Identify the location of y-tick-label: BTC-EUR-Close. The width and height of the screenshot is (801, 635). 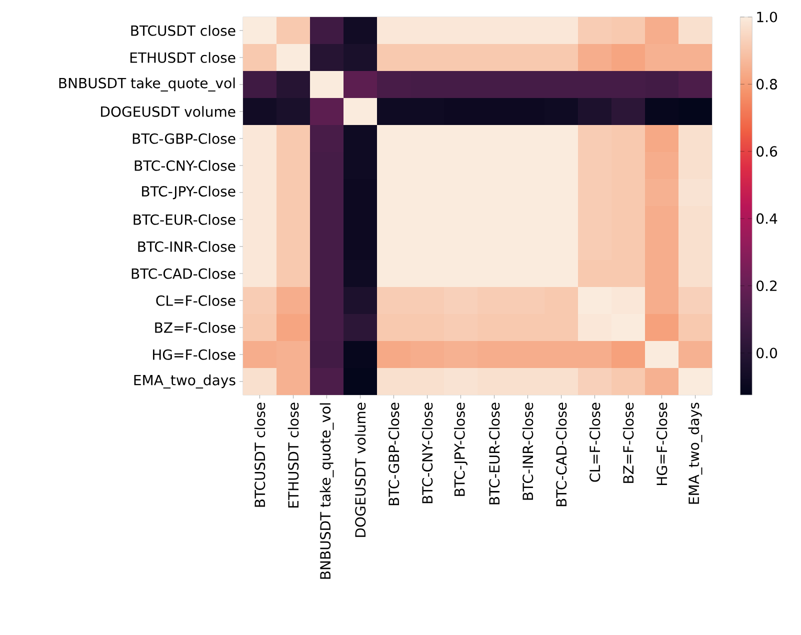
(185, 219).